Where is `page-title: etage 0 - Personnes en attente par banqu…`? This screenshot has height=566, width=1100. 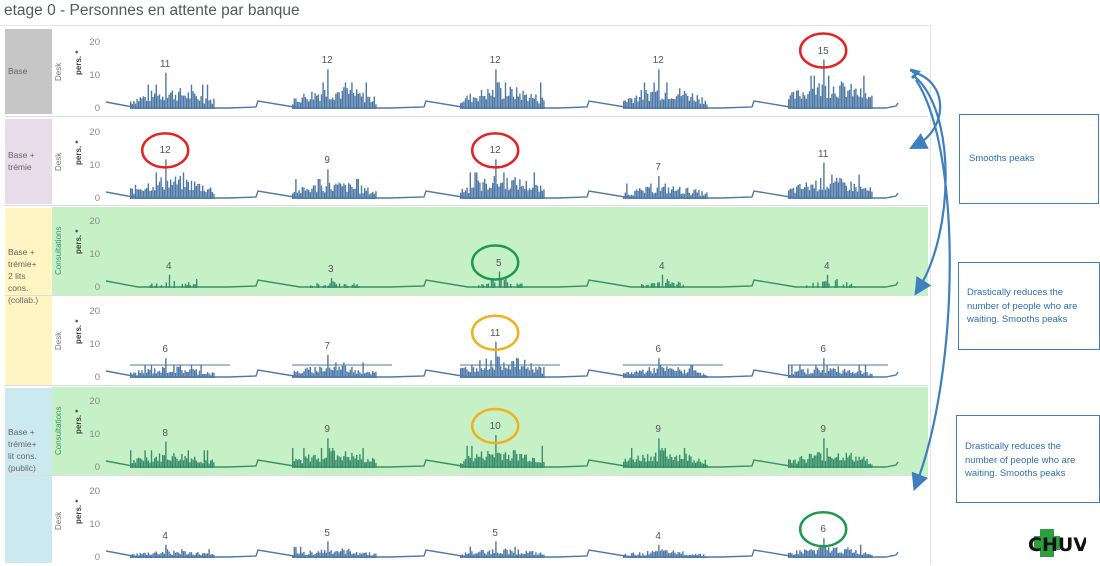
page-title: etage 0 - Personnes en attente par banqu… is located at coordinates (152, 10).